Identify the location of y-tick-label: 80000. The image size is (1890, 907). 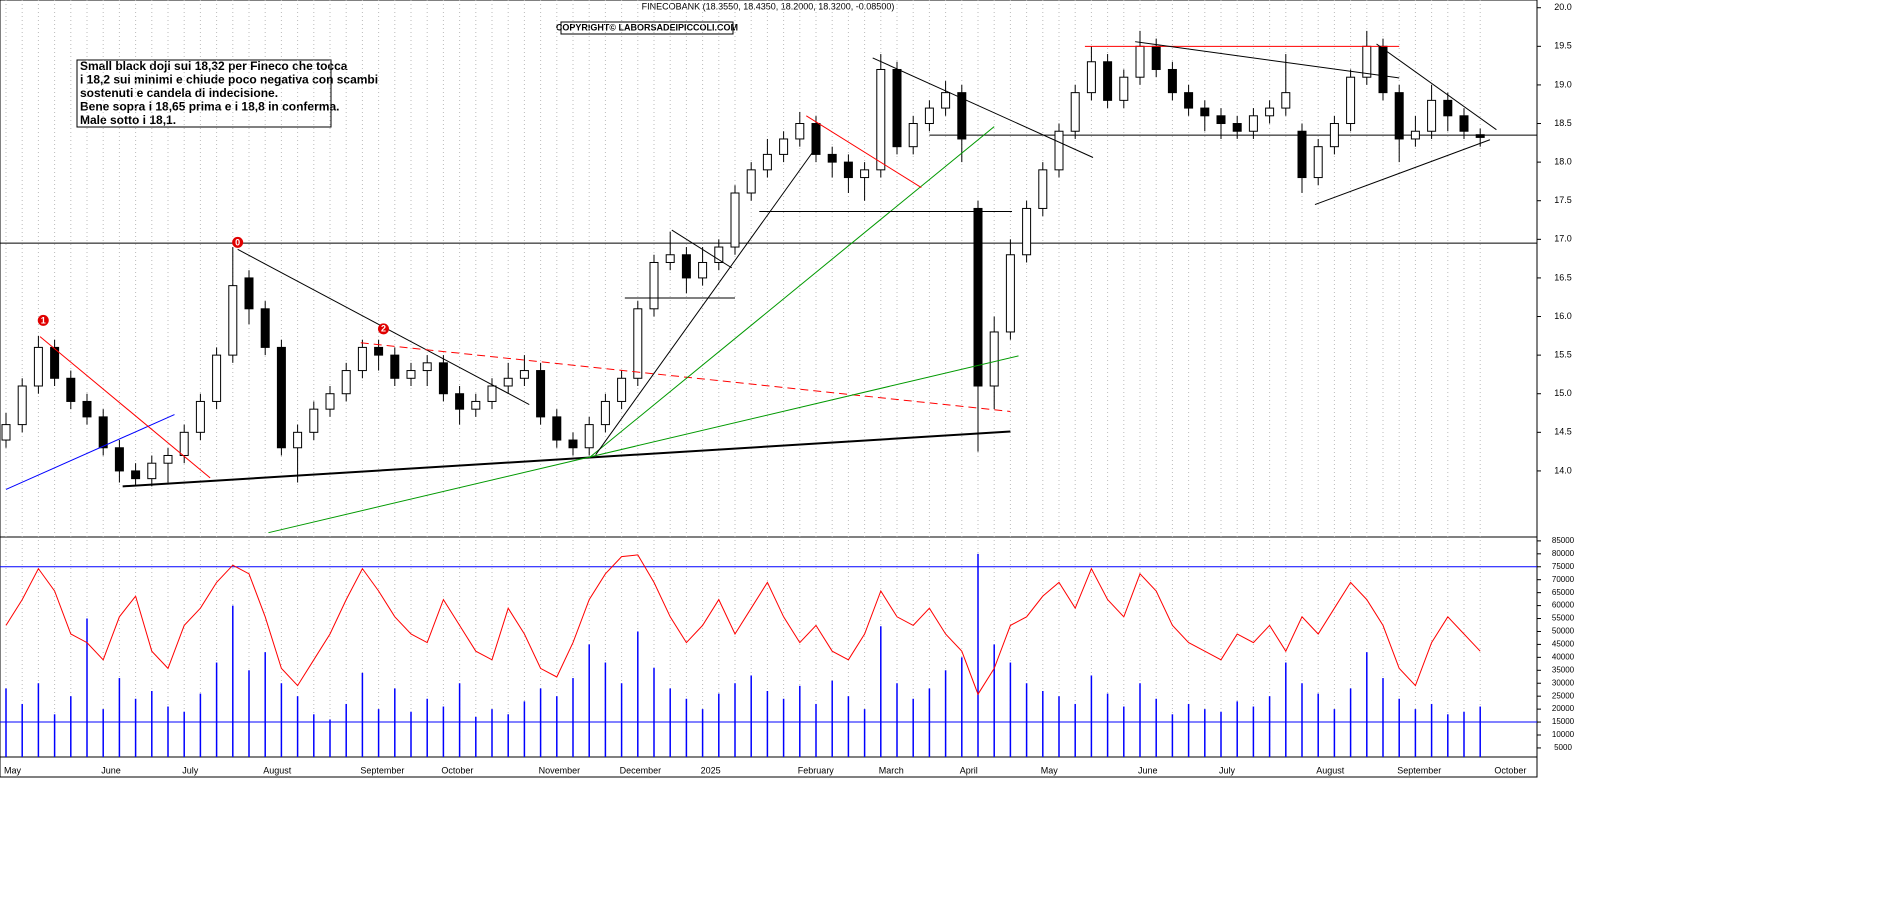
(1563, 553).